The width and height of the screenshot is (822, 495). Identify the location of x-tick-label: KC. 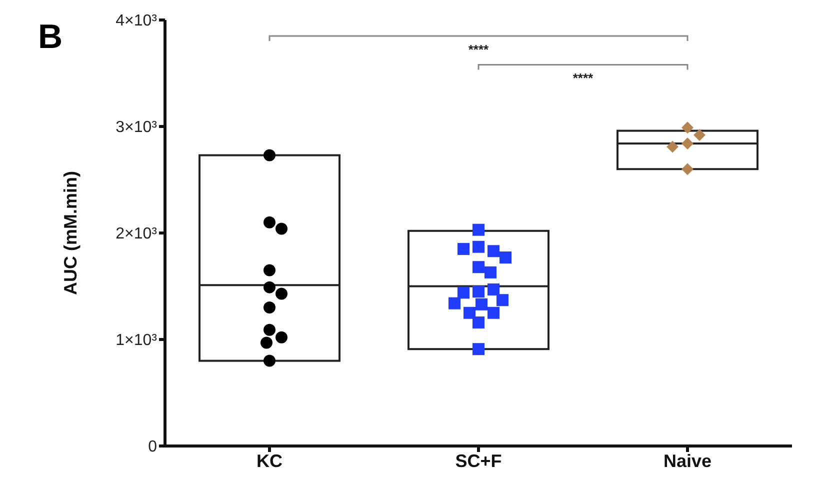
(269, 460).